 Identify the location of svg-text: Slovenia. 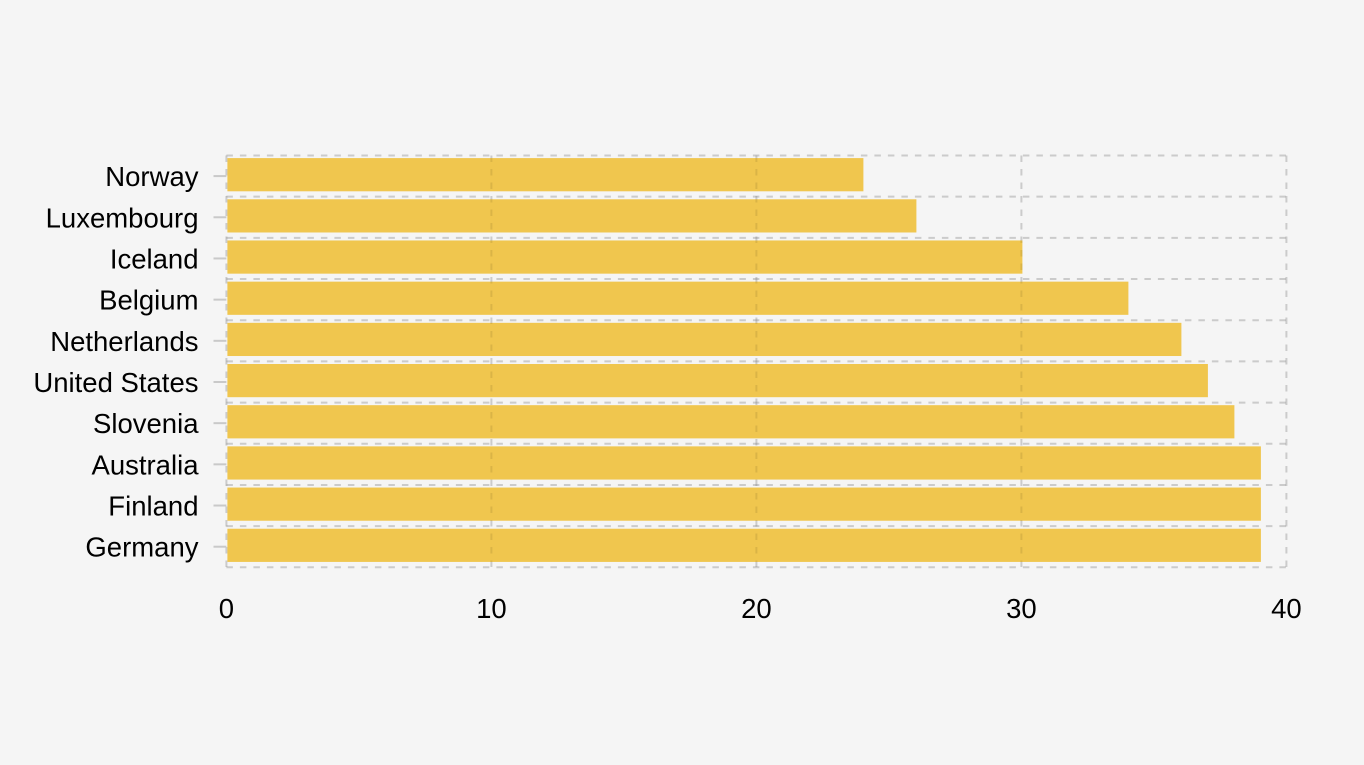
(146, 423).